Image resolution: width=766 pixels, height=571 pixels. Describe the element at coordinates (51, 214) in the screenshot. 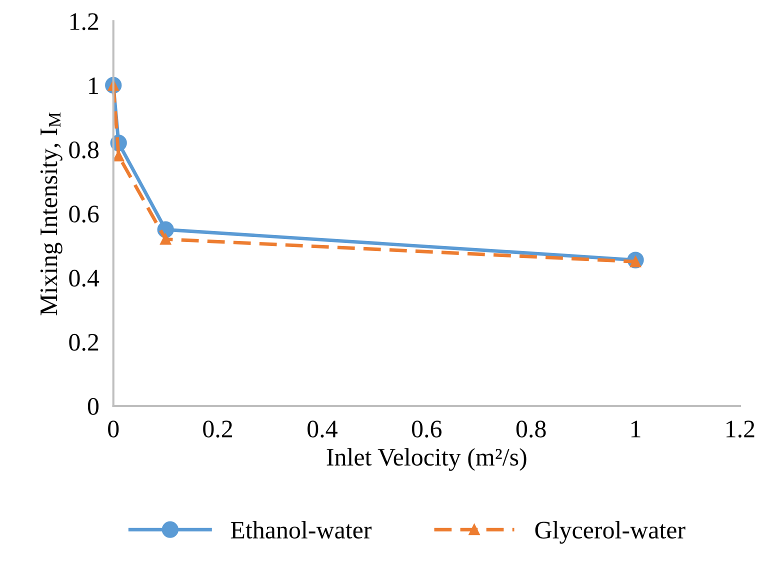

I see `y-axis-title: Mixing Intensity, I$_{M}$` at that location.